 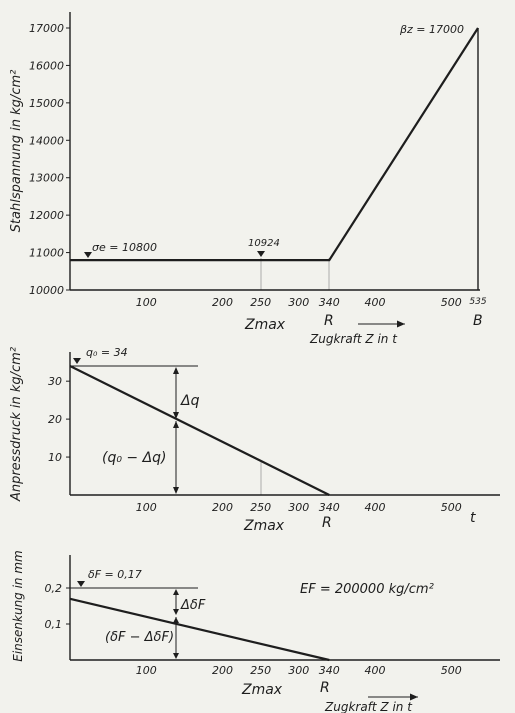 What do you see at coordinates (139, 637) in the screenshot?
I see `annotation-delta-minus: (δF − ΔδF)` at bounding box center [139, 637].